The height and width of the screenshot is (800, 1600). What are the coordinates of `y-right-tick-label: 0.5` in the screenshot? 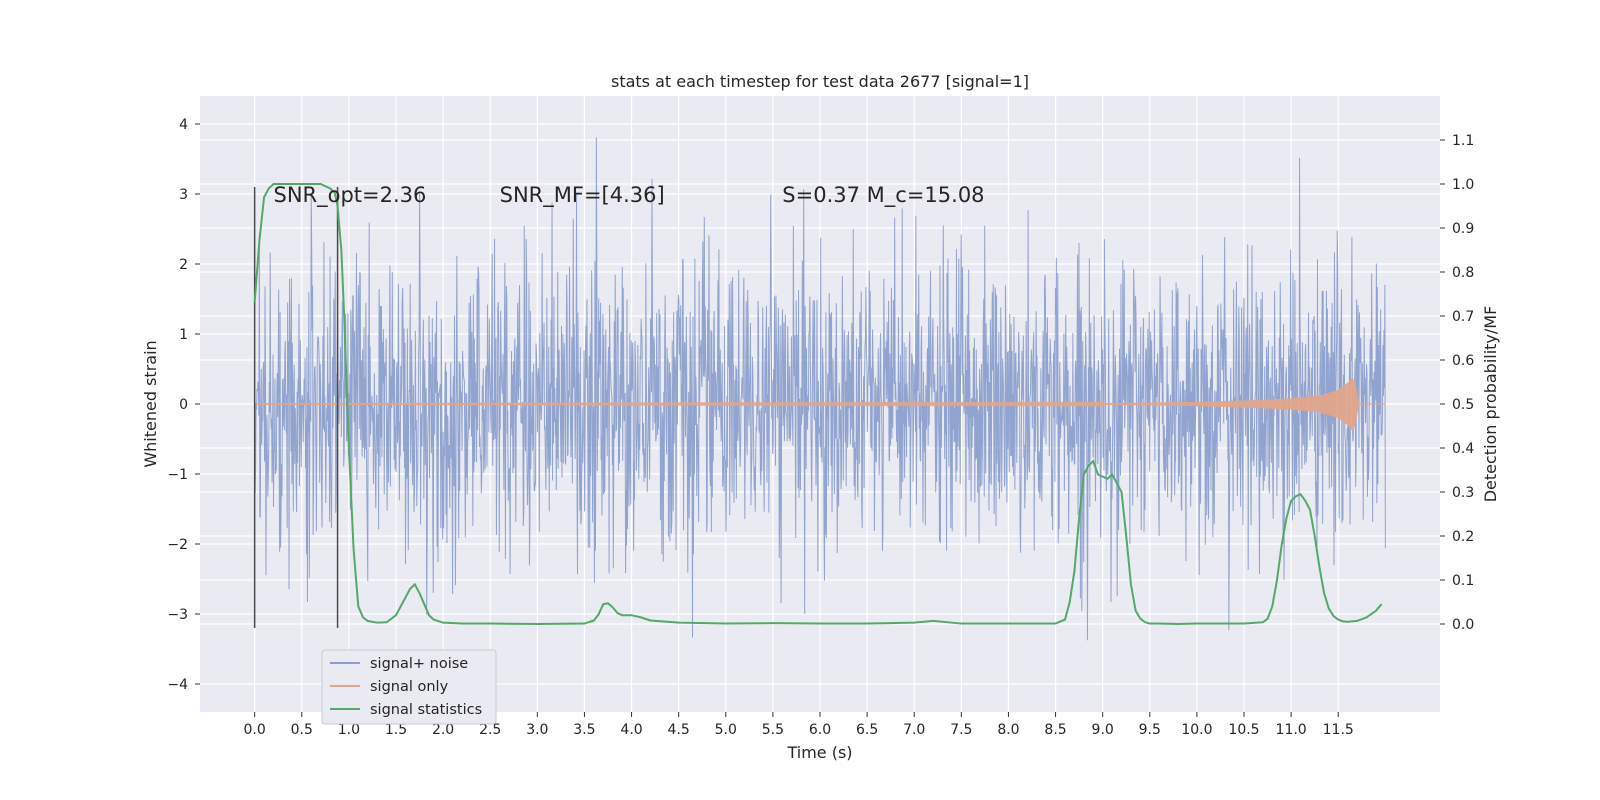 It's located at (1463, 405).